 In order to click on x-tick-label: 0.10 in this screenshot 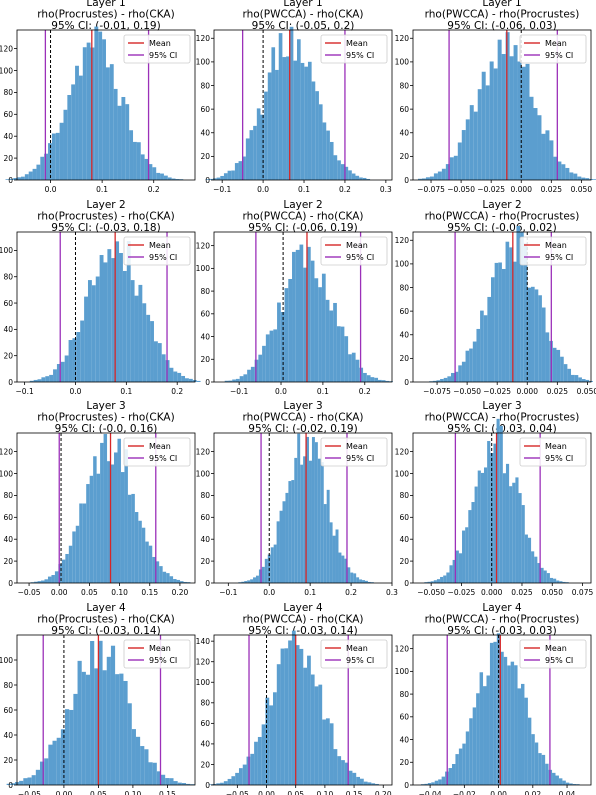, I will do `click(119, 592)`.